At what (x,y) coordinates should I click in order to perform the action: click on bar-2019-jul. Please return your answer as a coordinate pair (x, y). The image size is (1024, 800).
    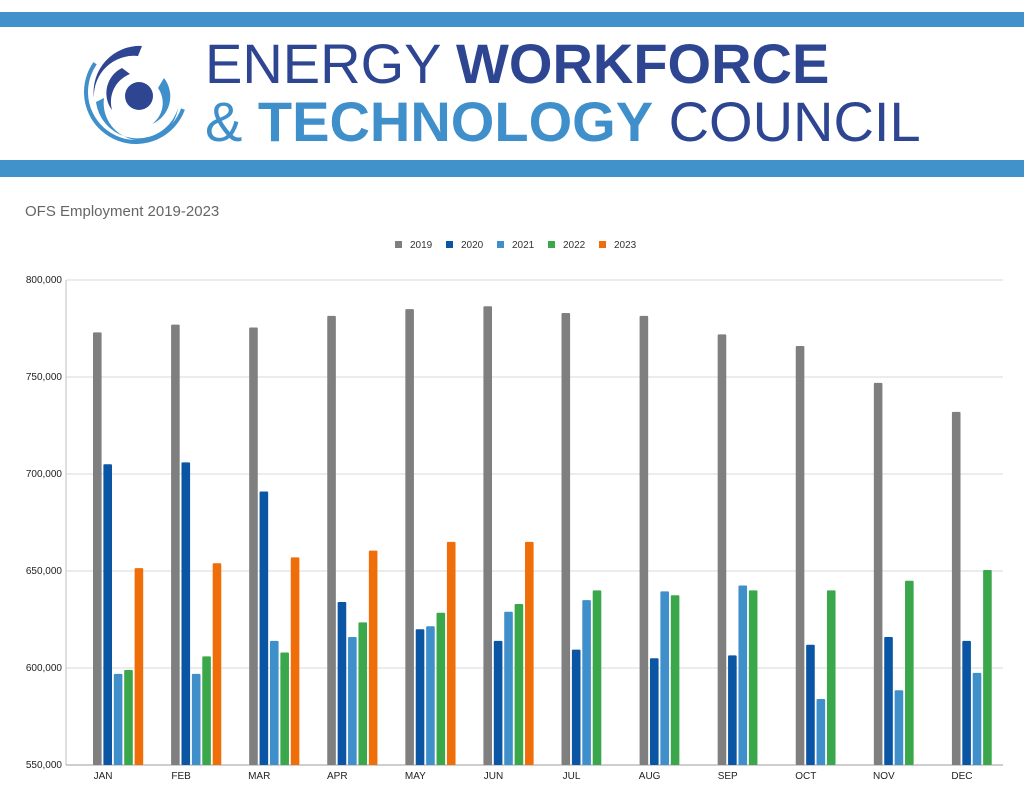
    Looking at the image, I should click on (566, 538).